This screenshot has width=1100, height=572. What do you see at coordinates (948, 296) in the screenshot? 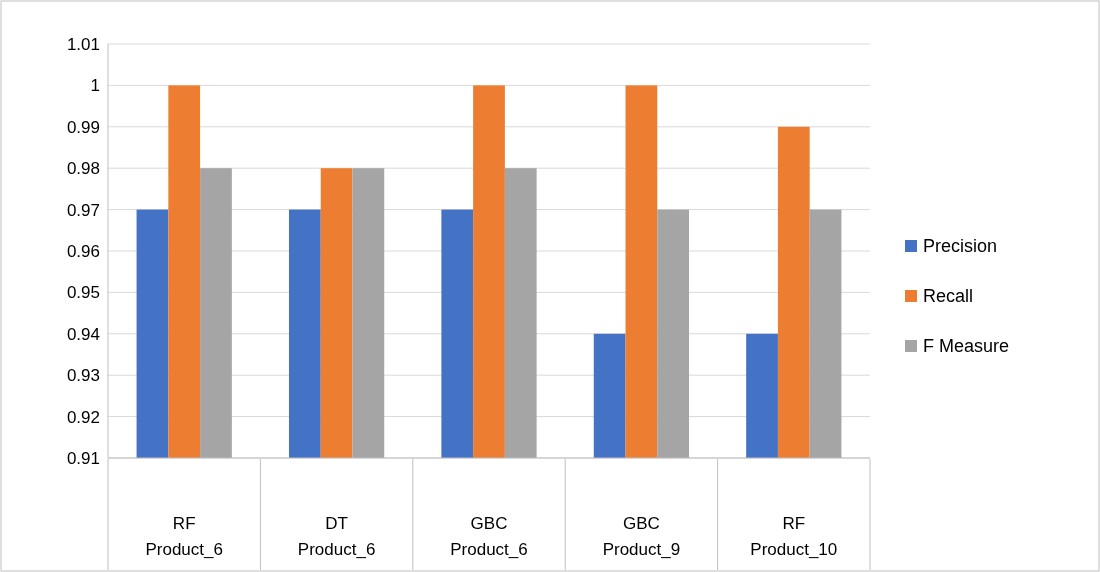
I see `legend-label: Recall` at bounding box center [948, 296].